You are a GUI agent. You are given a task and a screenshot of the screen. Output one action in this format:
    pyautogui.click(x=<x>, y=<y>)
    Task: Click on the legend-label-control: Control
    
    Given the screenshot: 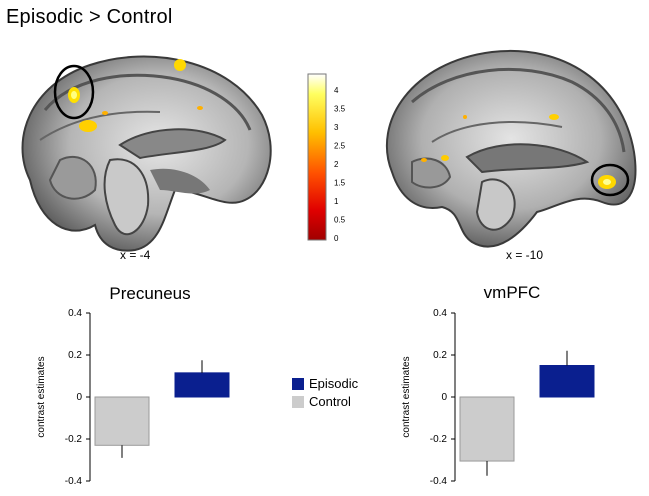 What is the action you would take?
    pyautogui.click(x=330, y=401)
    